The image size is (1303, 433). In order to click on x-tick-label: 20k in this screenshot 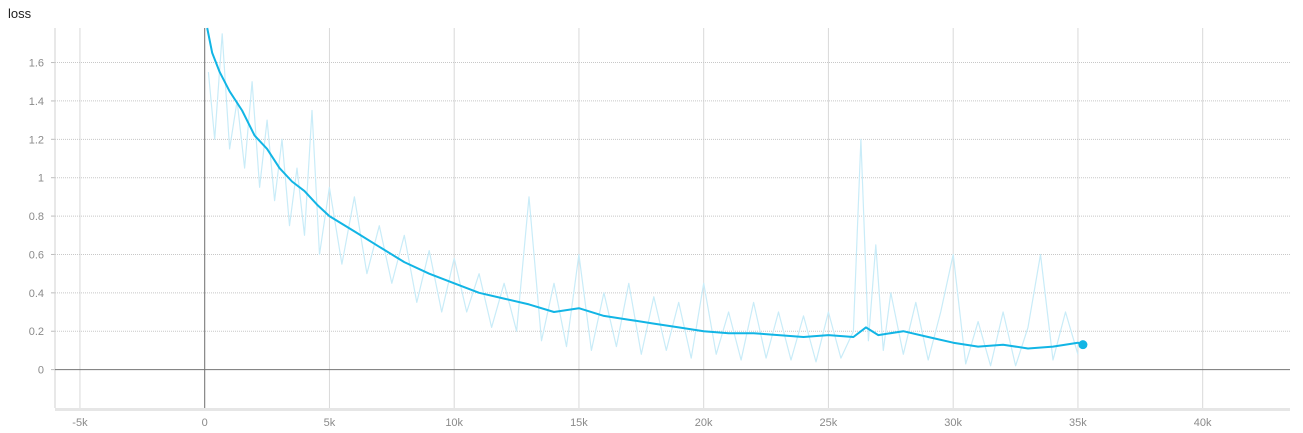, I will do `click(704, 423)`.